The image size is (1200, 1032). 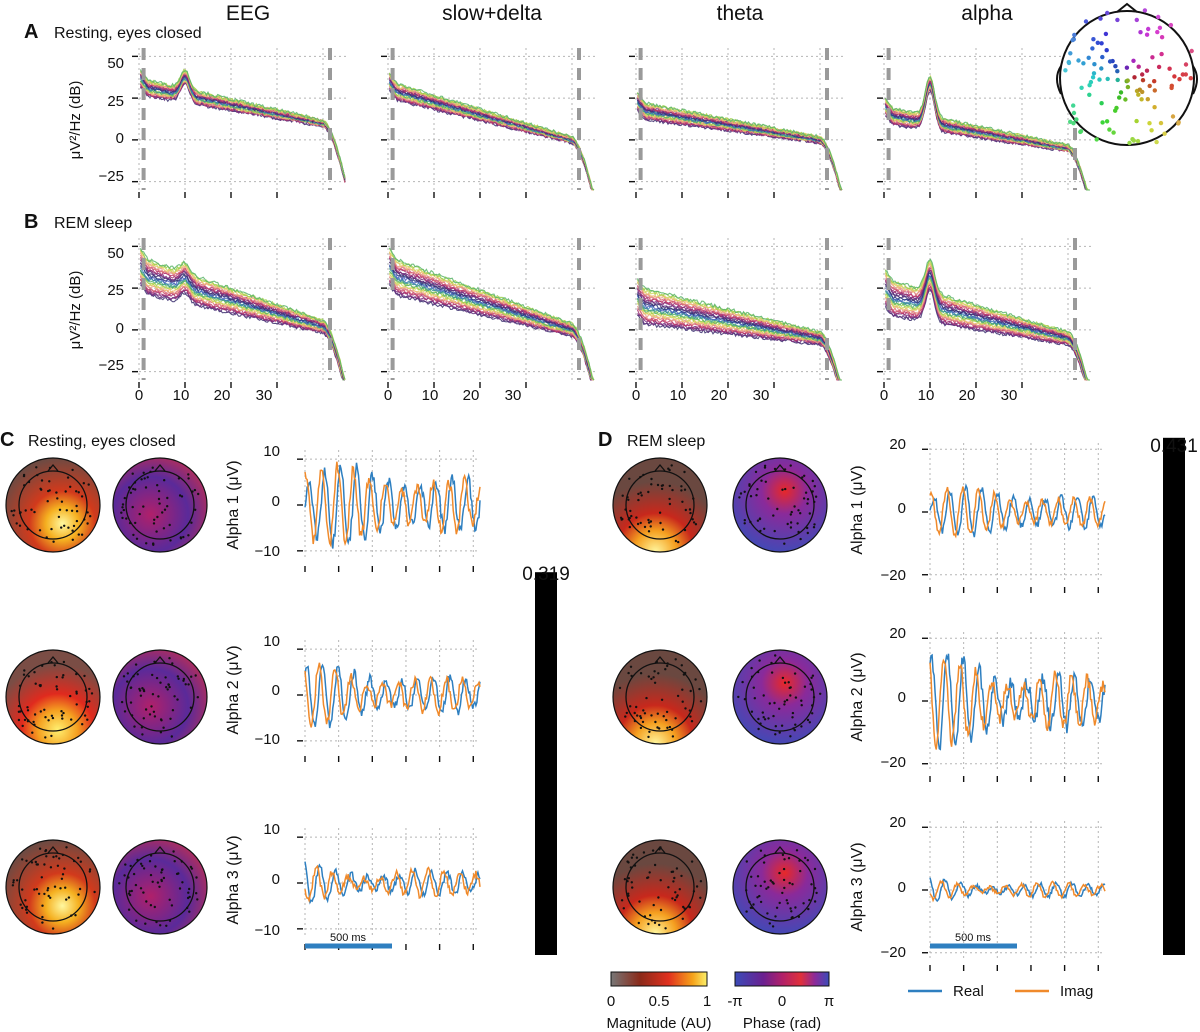 What do you see at coordinates (1127, 7) in the screenshot?
I see `nose-shape` at bounding box center [1127, 7].